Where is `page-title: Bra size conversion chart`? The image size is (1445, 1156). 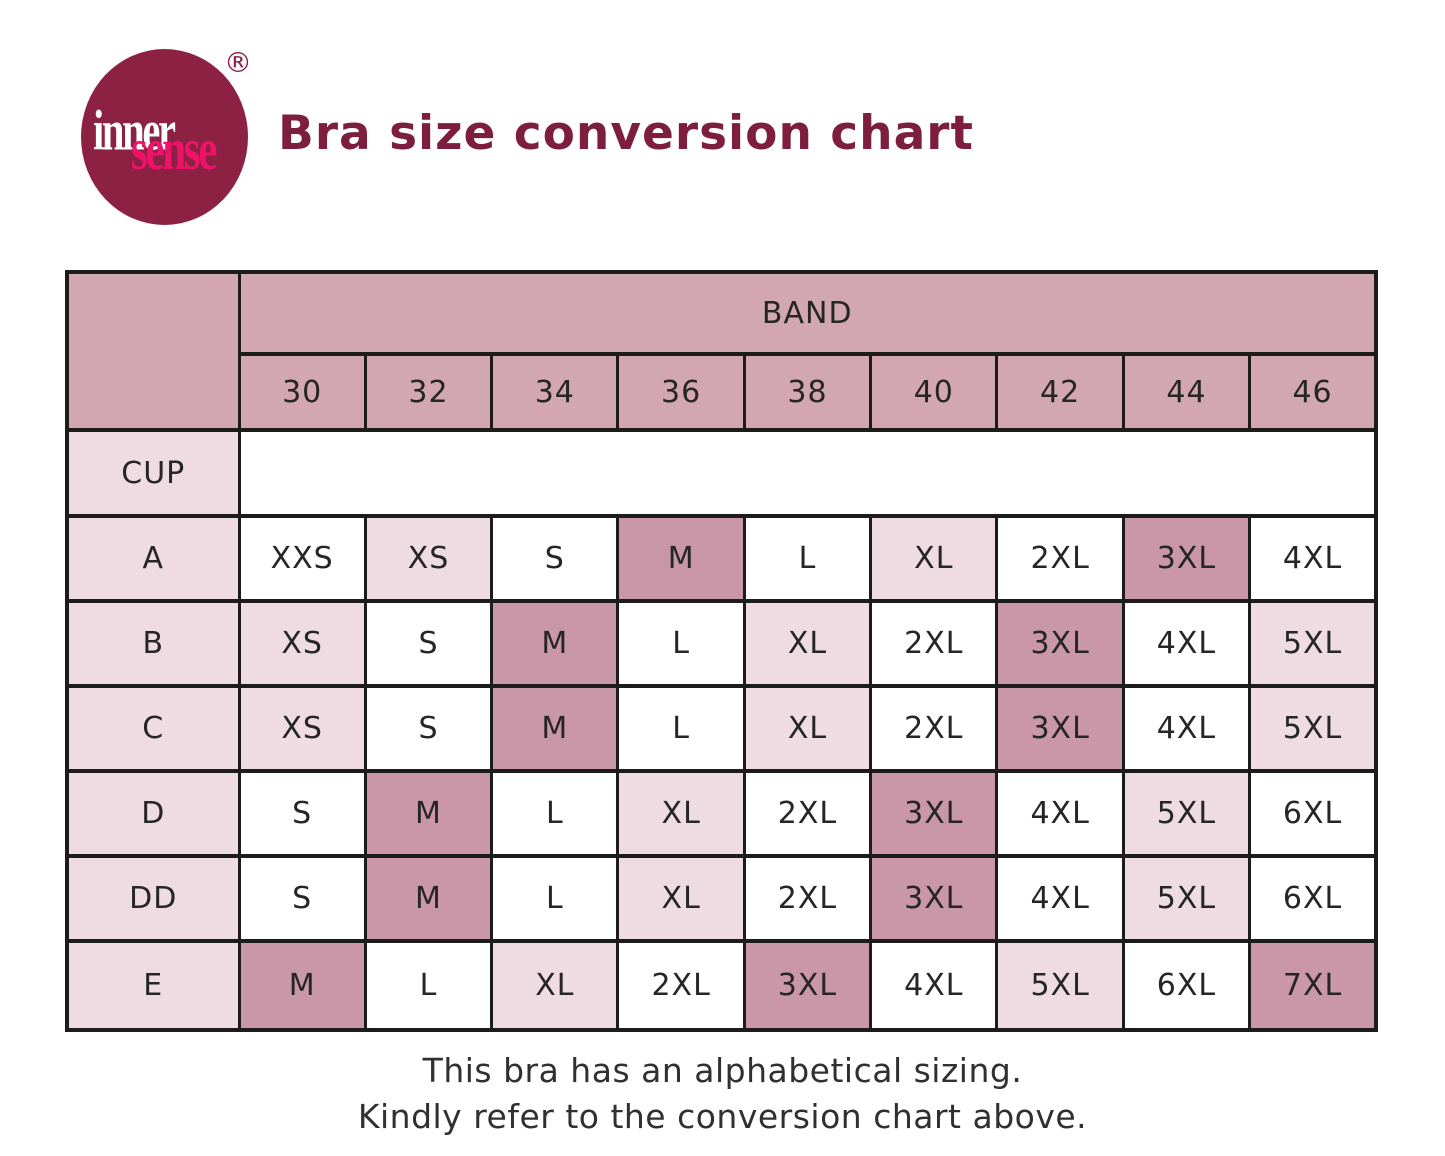
page-title: Bra size conversion chart is located at coordinates (626, 133).